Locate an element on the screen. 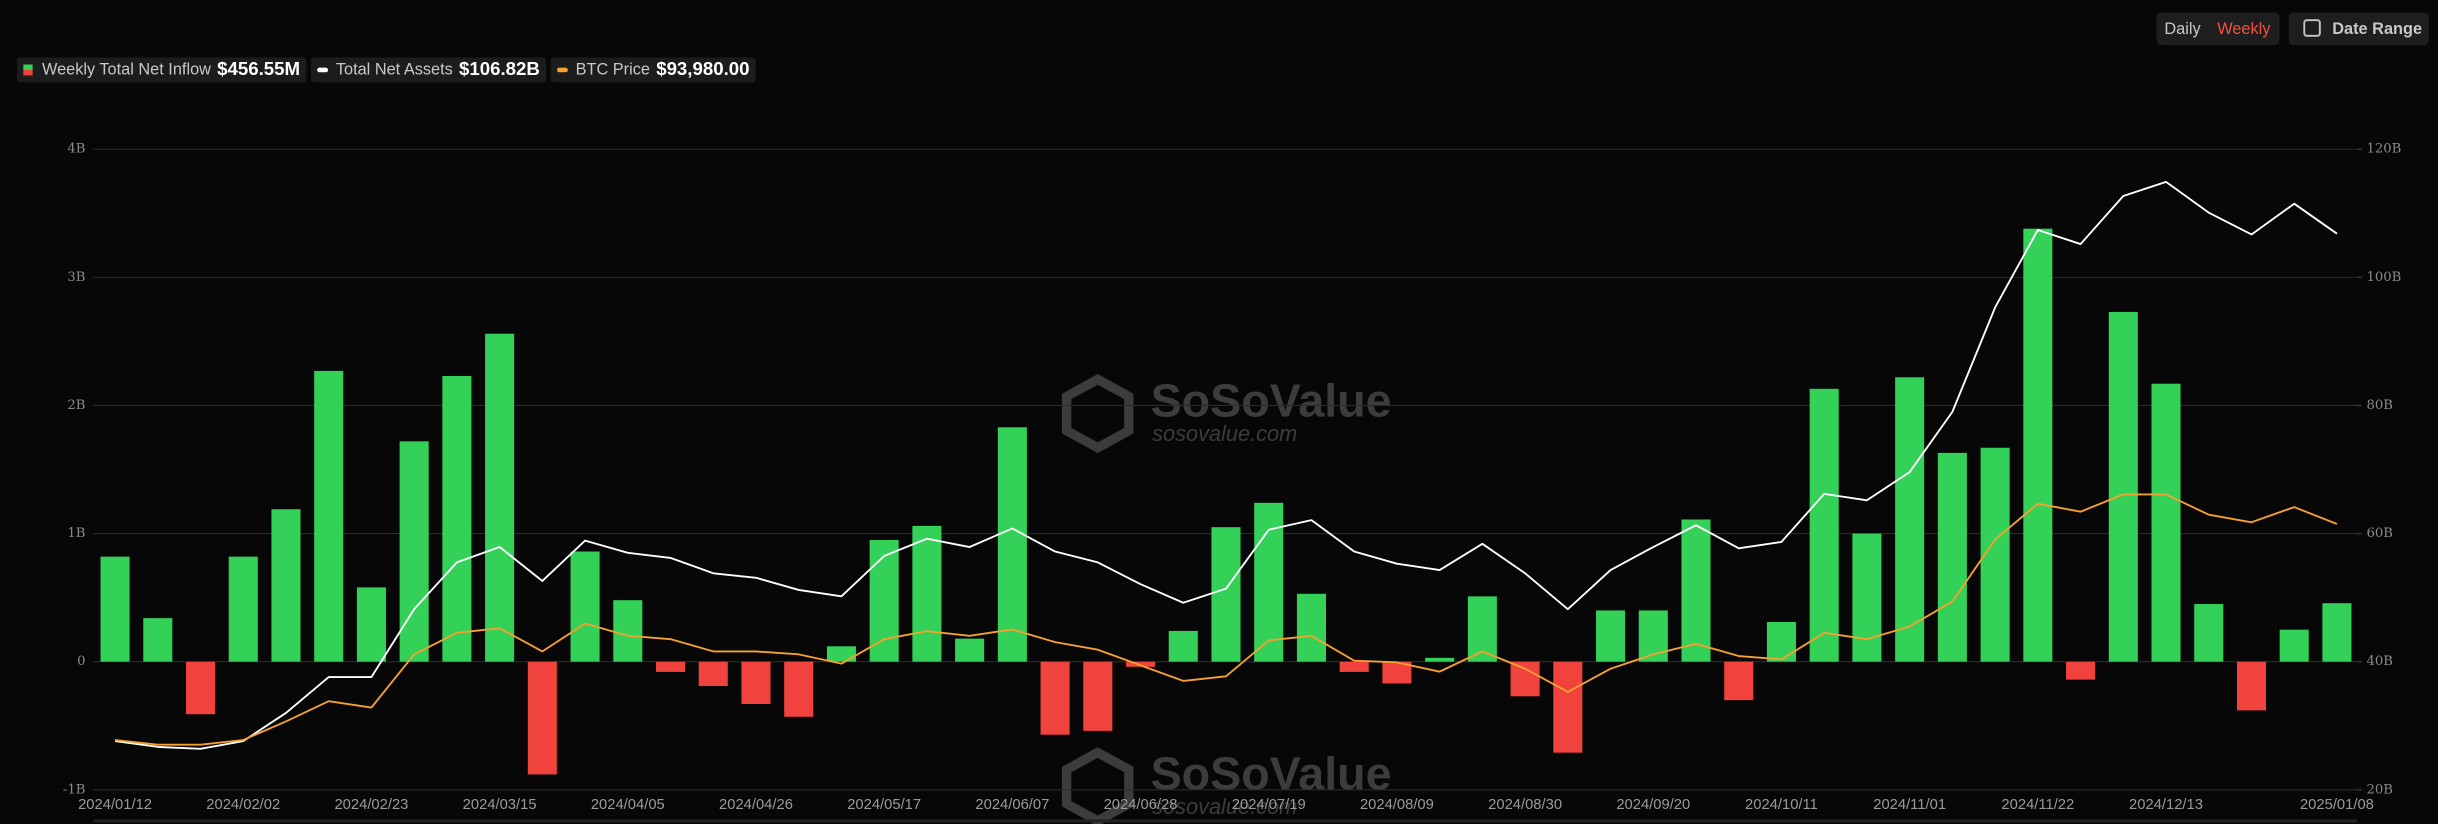 This screenshot has height=824, width=2438. y2-tick-label: 40B is located at coordinates (2379, 661).